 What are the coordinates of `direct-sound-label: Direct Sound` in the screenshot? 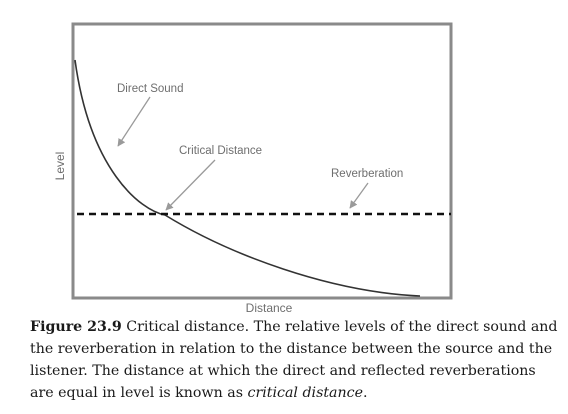 It's located at (150, 89).